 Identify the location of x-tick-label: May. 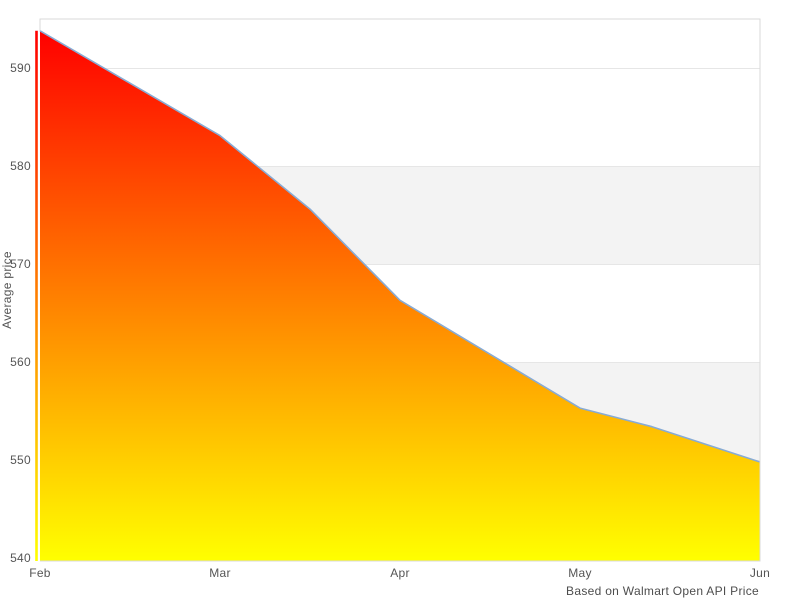
(580, 573).